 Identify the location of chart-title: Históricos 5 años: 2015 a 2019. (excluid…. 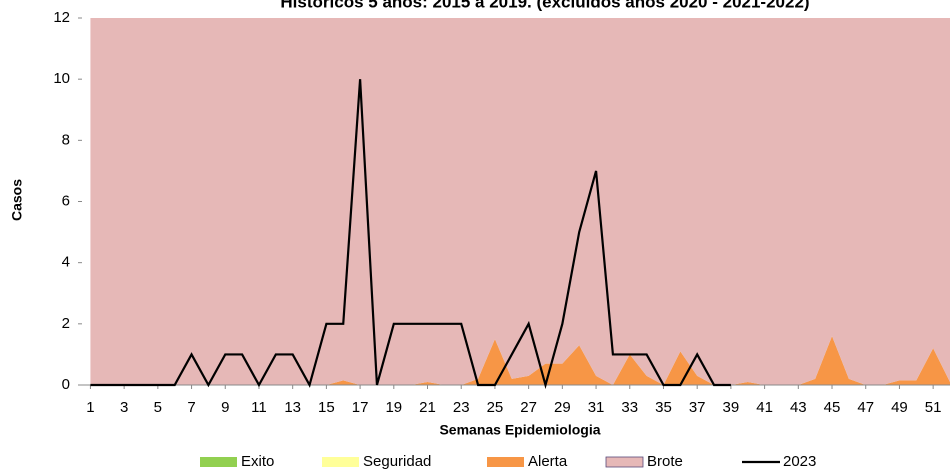
(544, 5).